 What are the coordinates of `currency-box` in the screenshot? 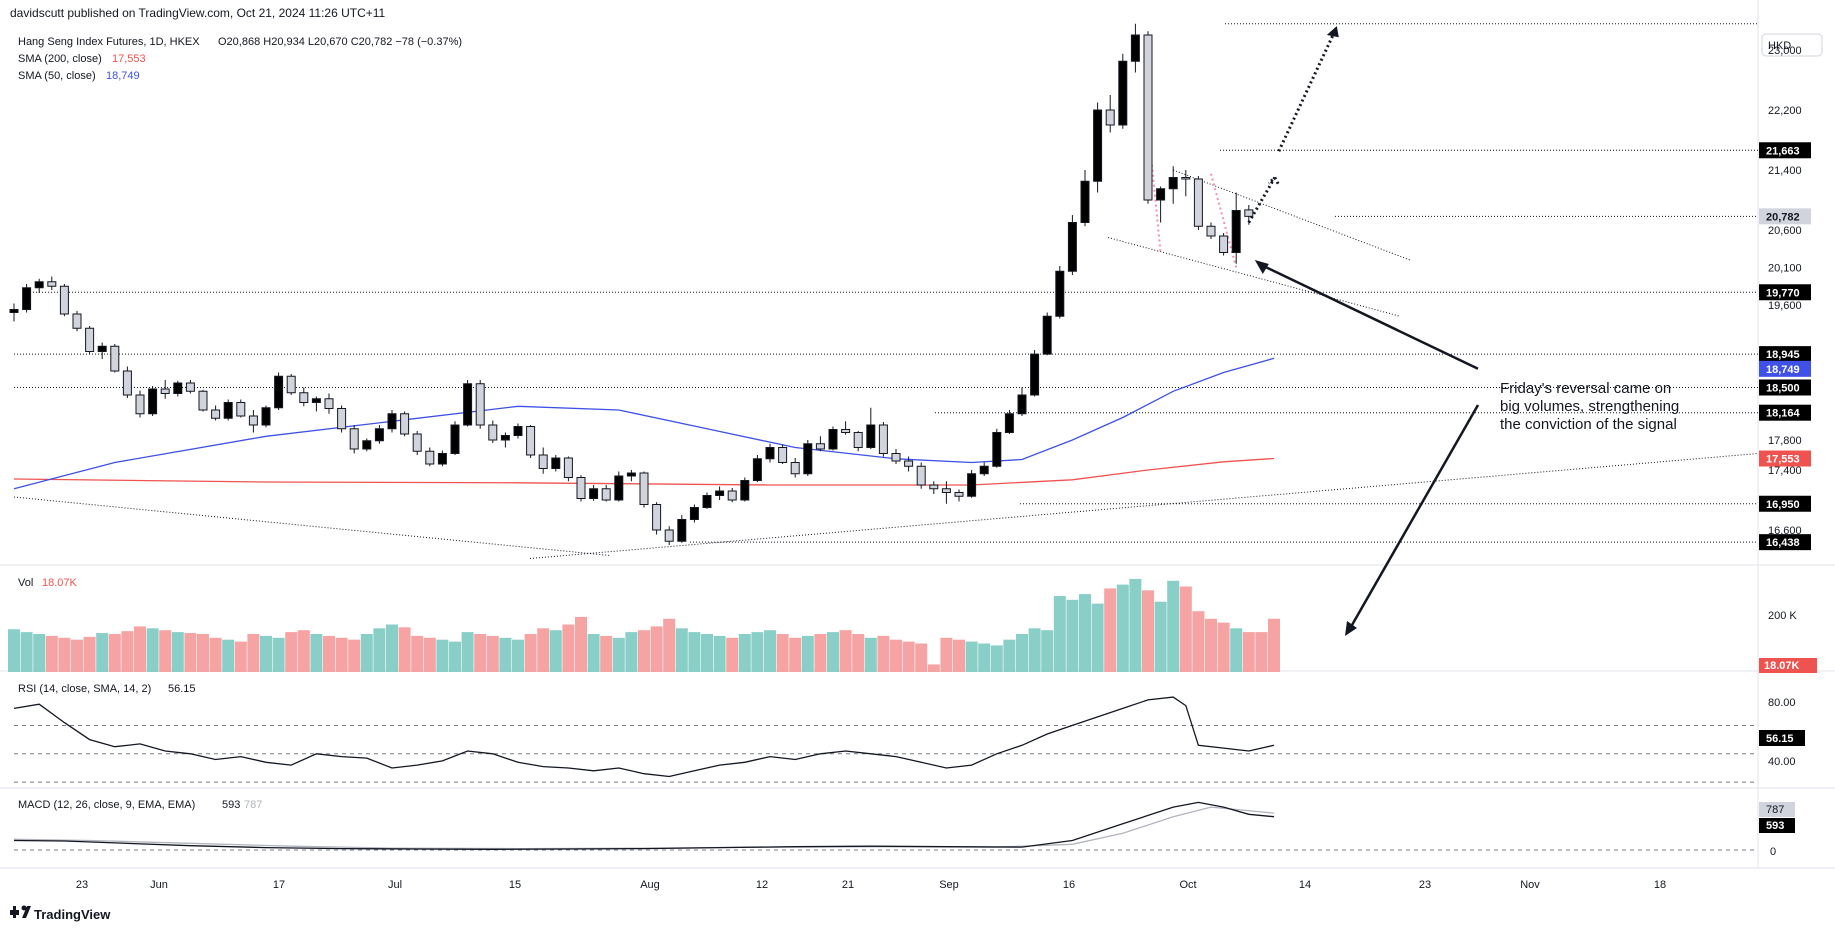 It's located at (1792, 45).